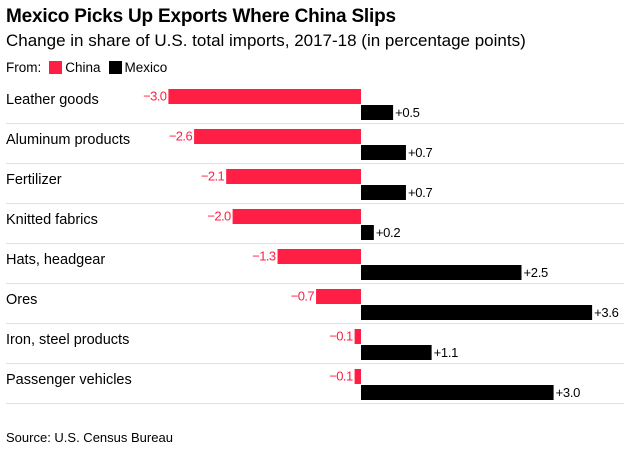  I want to click on legend-swatch-china, so click(56, 67).